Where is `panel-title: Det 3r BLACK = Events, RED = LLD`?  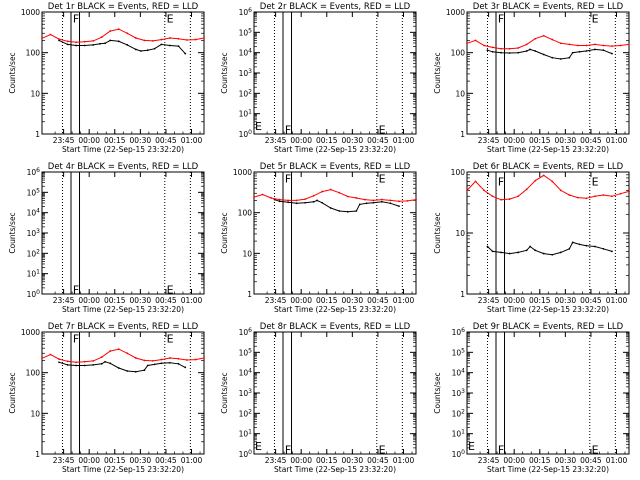
panel-title: Det 3r BLACK = Events, RED = LLD is located at coordinates (548, 7).